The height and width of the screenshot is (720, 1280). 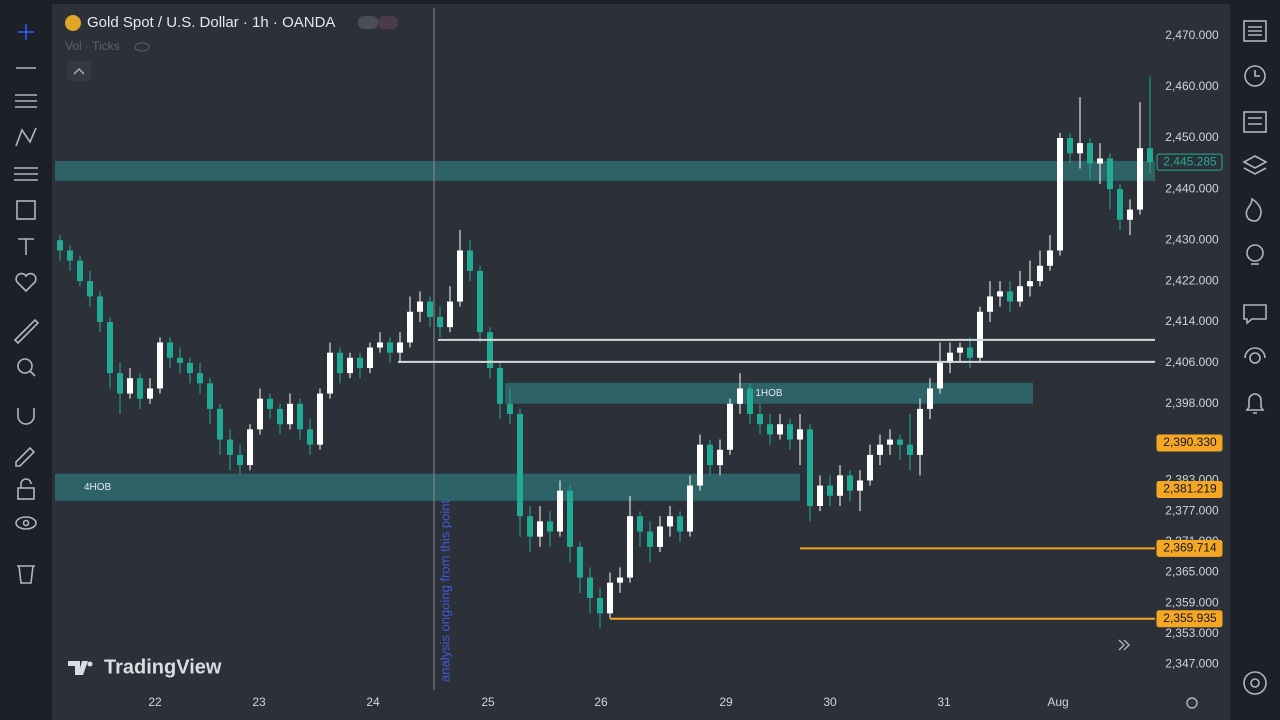 I want to click on y-tick-label: 2,365.000, so click(x=1192, y=572).